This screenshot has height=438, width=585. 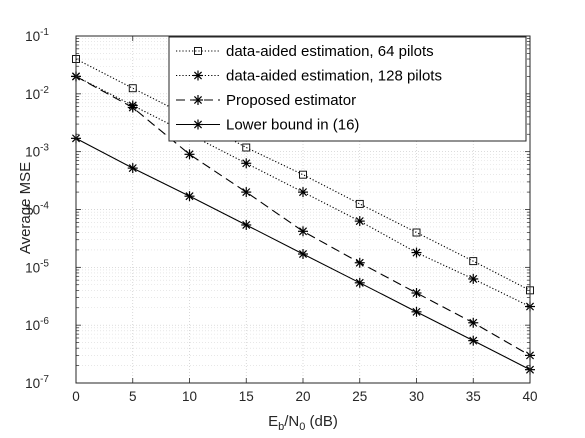 I want to click on x-tick-label: 15, so click(x=246, y=396).